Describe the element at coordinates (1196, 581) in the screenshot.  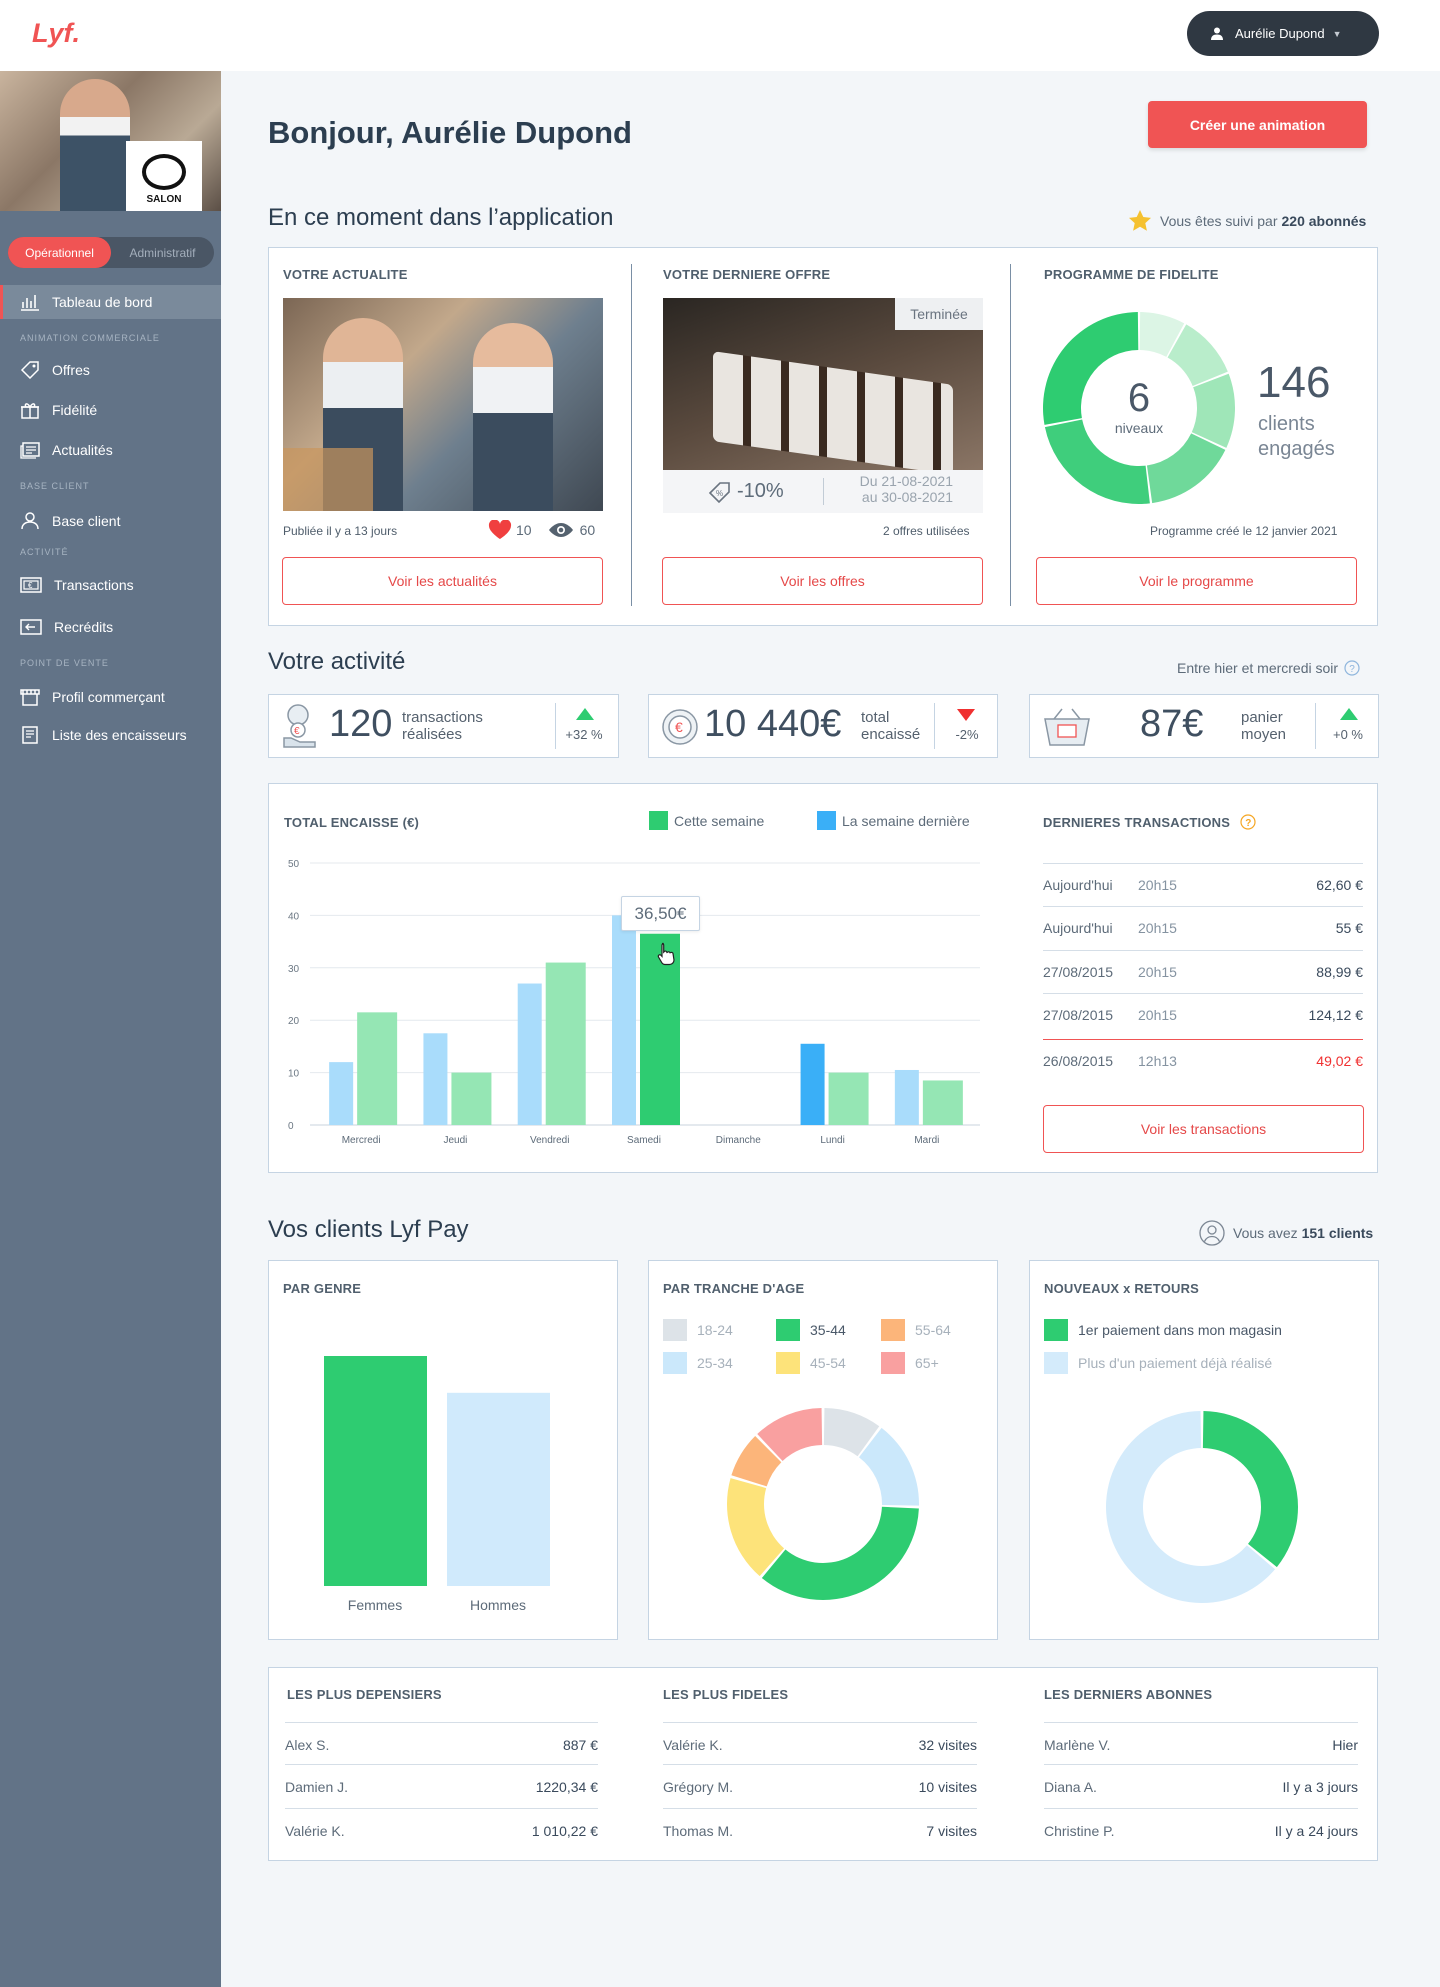
I see `see-program-button: Voir le programme` at that location.